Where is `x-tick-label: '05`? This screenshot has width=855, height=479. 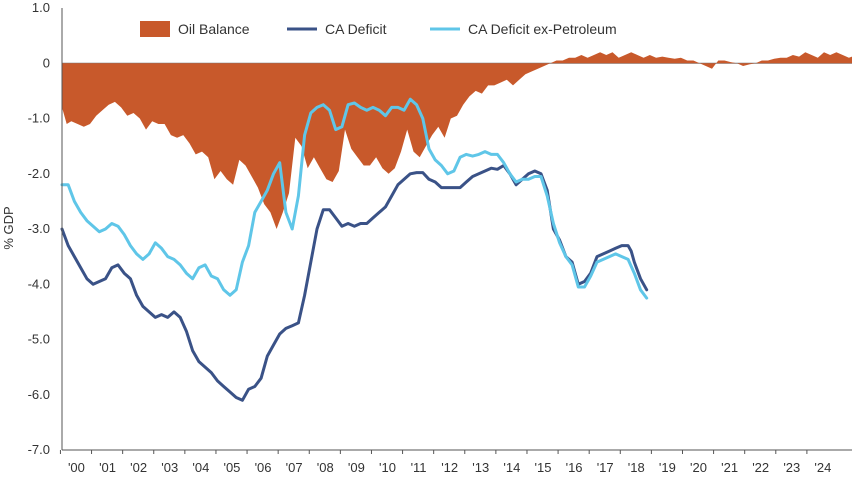 x-tick-label: '05 is located at coordinates (231, 467).